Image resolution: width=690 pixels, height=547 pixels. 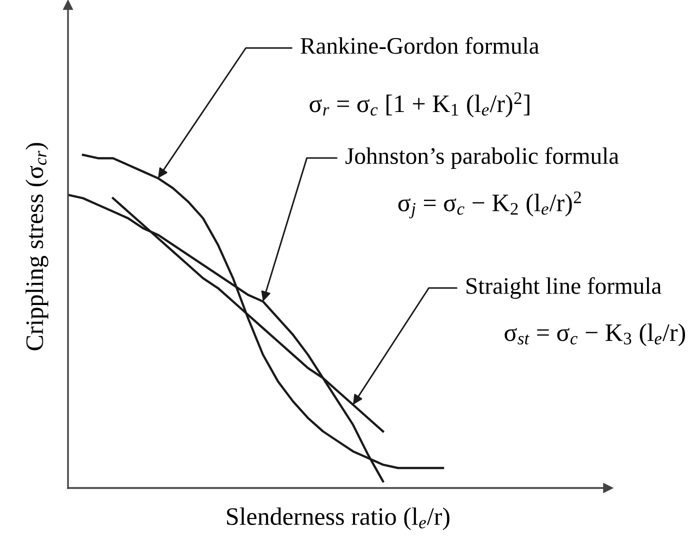 I want to click on text: σ$_{r}$ = σ$_{c}$ [1 + K$_{1}$ (l$_{e}$/r)$^{2}$], so click(x=420, y=105).